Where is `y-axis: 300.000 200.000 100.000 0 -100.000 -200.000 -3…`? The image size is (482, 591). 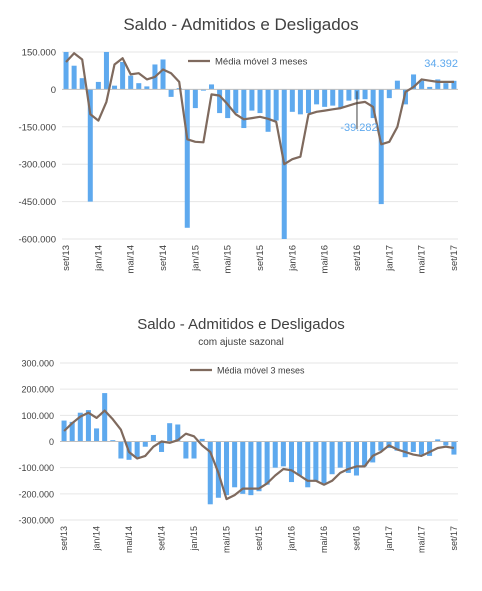 y-axis: 300.000 200.000 100.000 0 -100.000 -200.000 -3… is located at coordinates (36, 442).